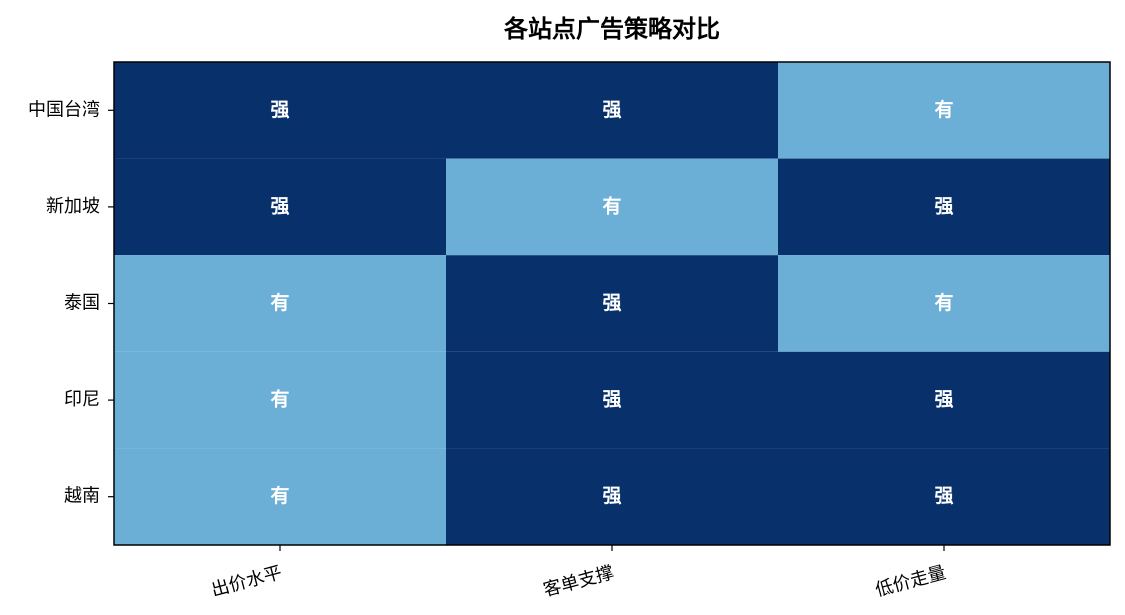 Image resolution: width=1125 pixels, height=615 pixels. I want to click on x-tick-label: 出价水平, so click(246, 581).